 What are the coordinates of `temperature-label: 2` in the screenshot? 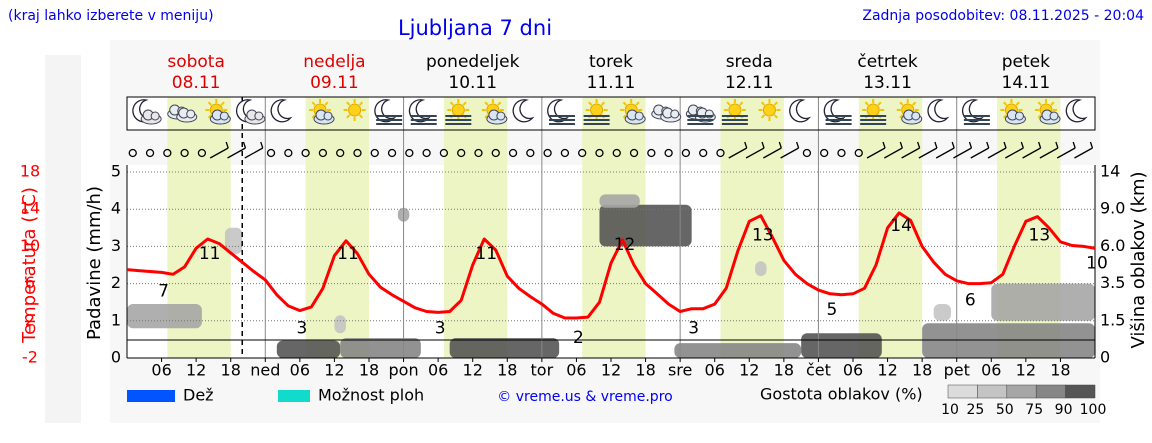 It's located at (578, 338).